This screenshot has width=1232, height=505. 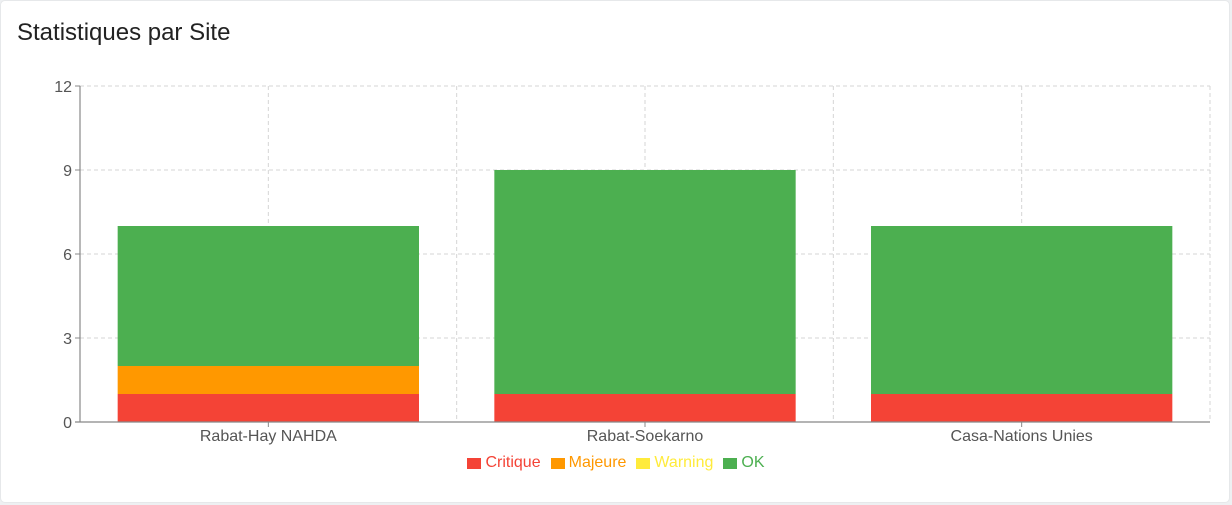 I want to click on y-tick-label: 6, so click(x=67, y=255).